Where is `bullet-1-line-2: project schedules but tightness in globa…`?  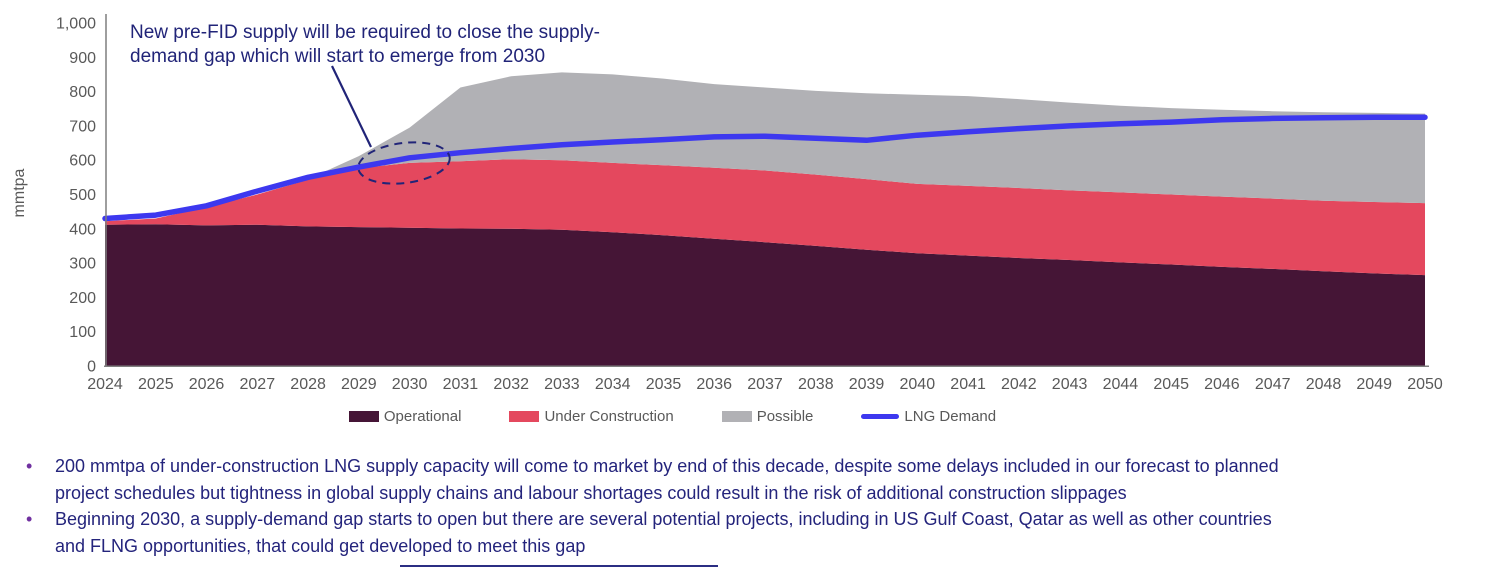 bullet-1-line-2: project schedules but tightness in globa… is located at coordinates (591, 492).